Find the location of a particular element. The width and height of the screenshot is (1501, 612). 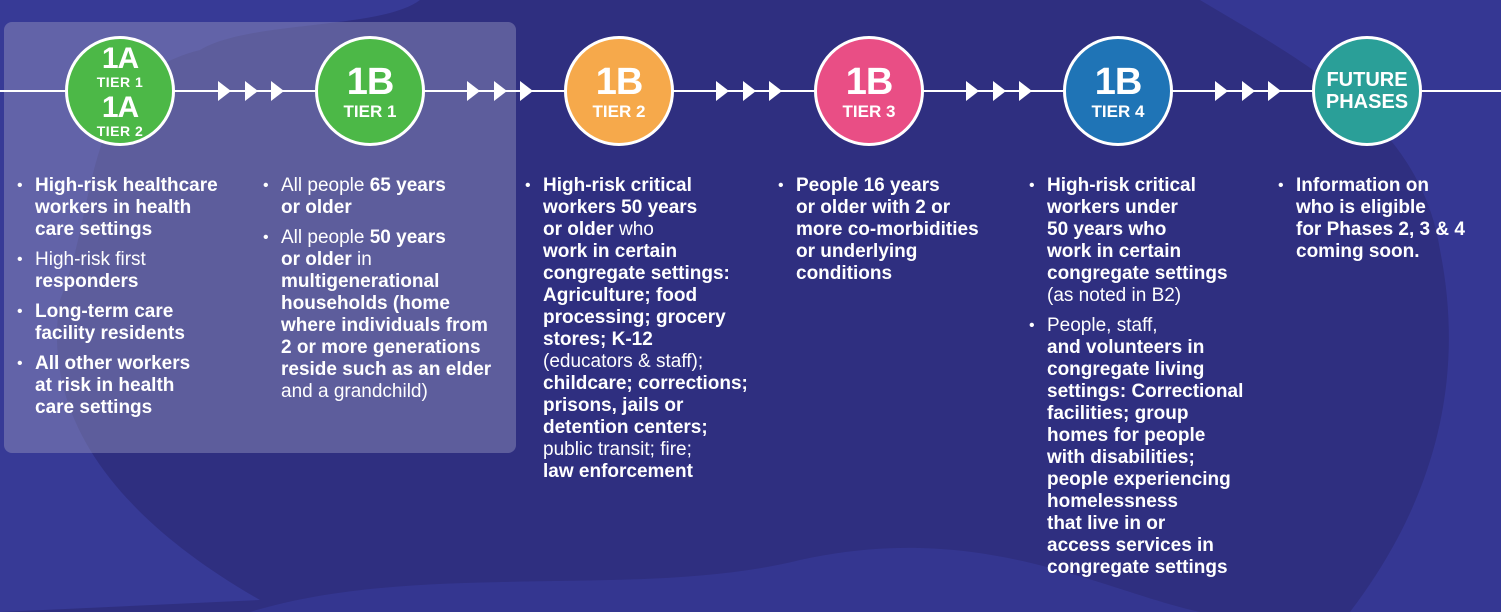

future-title-line2: PHASES is located at coordinates (1367, 102).